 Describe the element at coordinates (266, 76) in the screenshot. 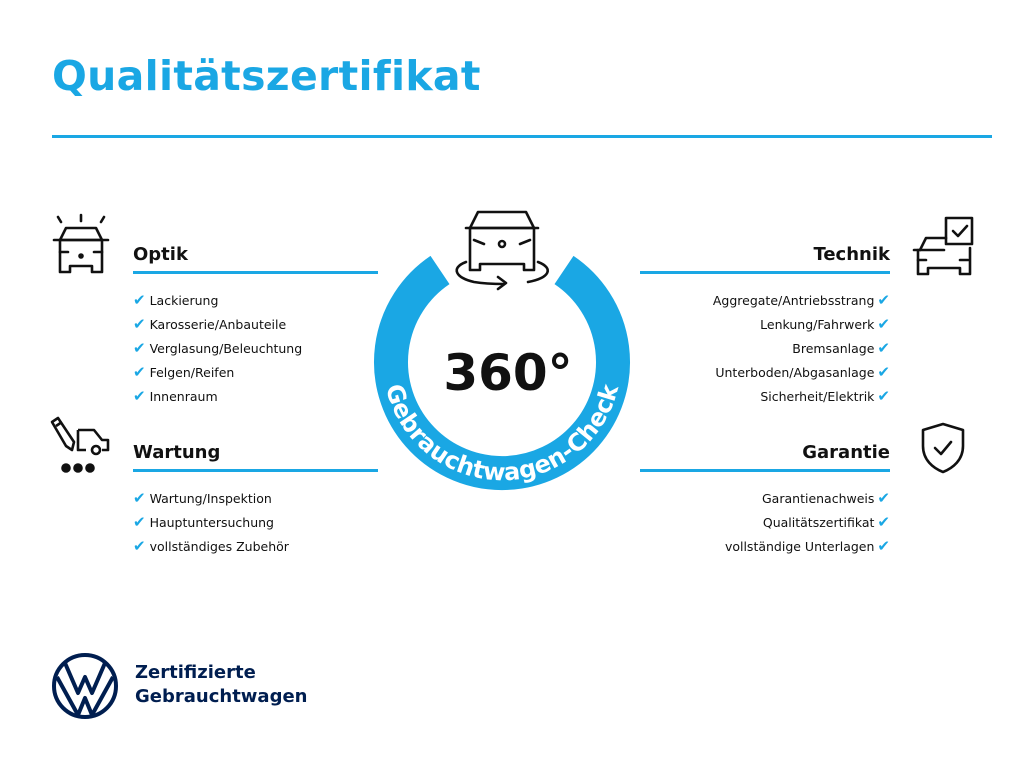

I see `page-title: Qualitätszertifikat` at that location.